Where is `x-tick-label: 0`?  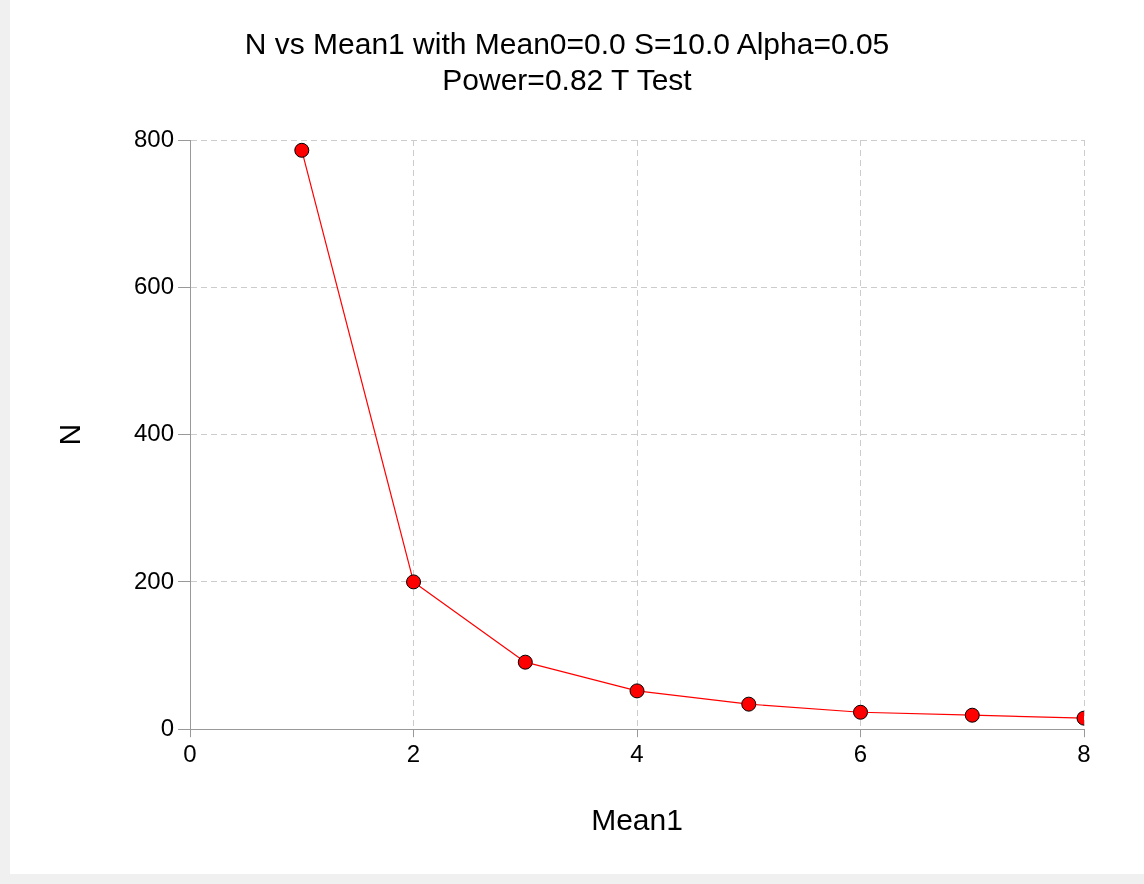 x-tick-label: 0 is located at coordinates (190, 754).